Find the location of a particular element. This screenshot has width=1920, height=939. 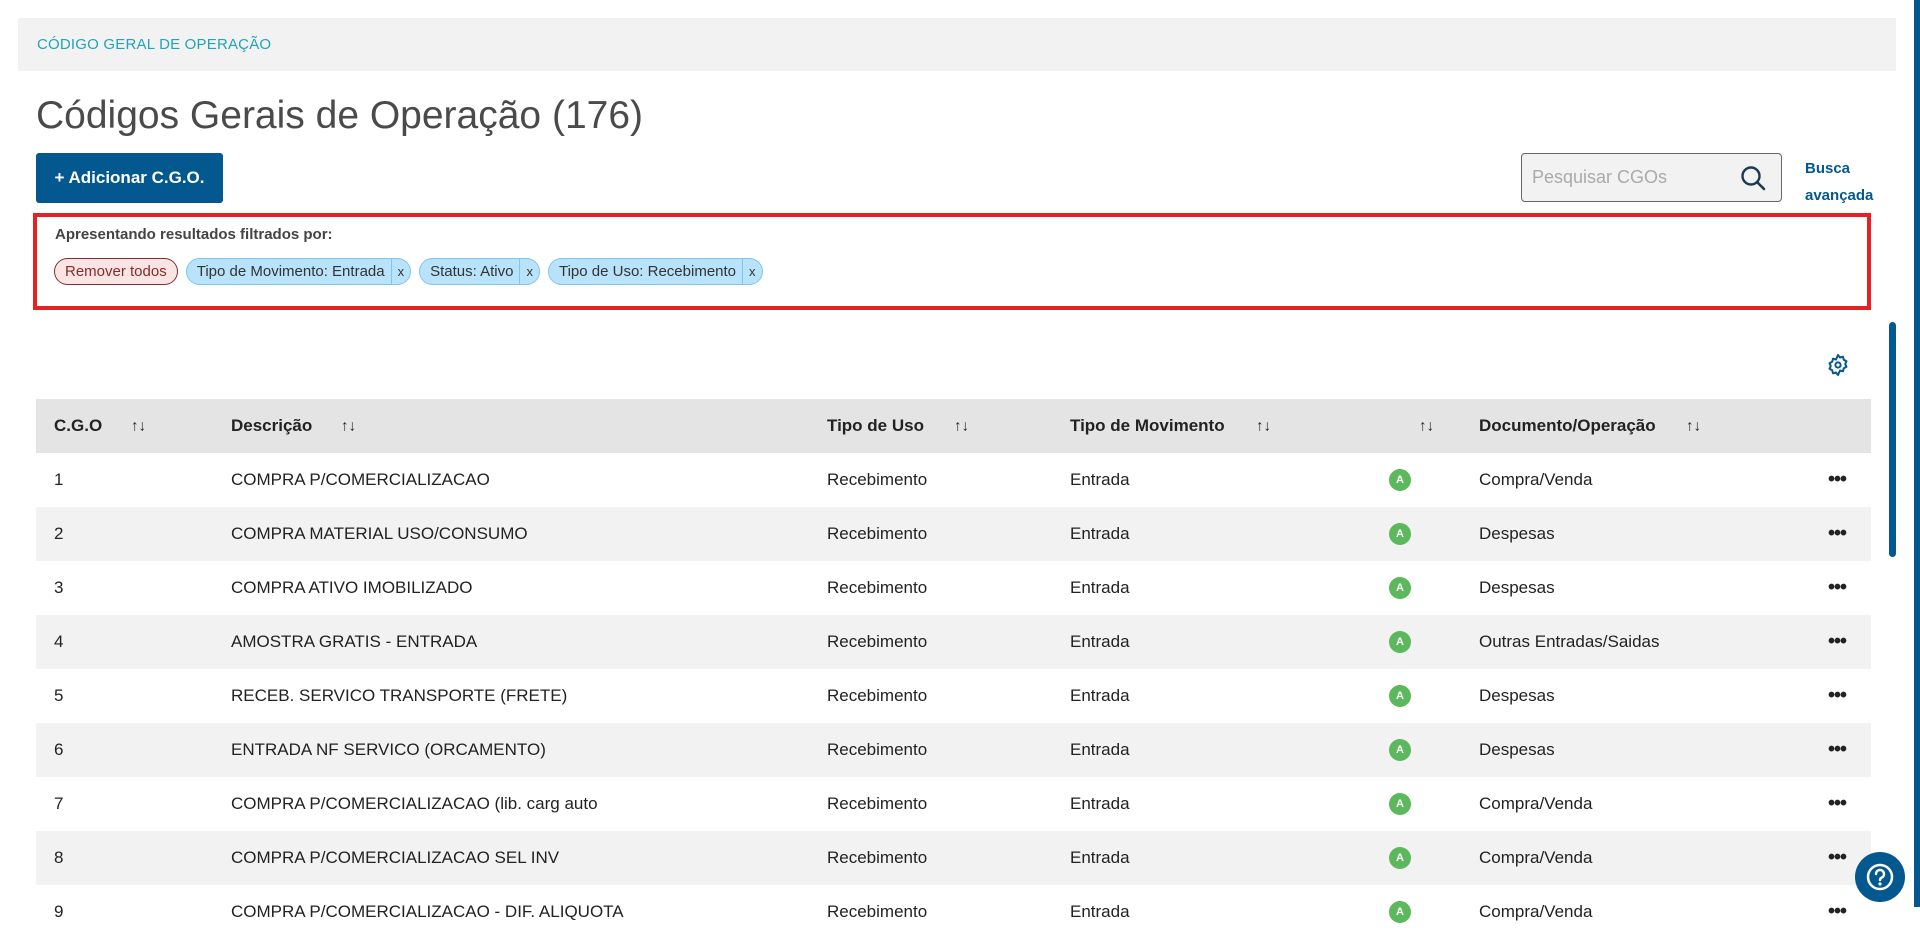

add-cgo-button: + Adicionar C.G.O. is located at coordinates (129, 178).